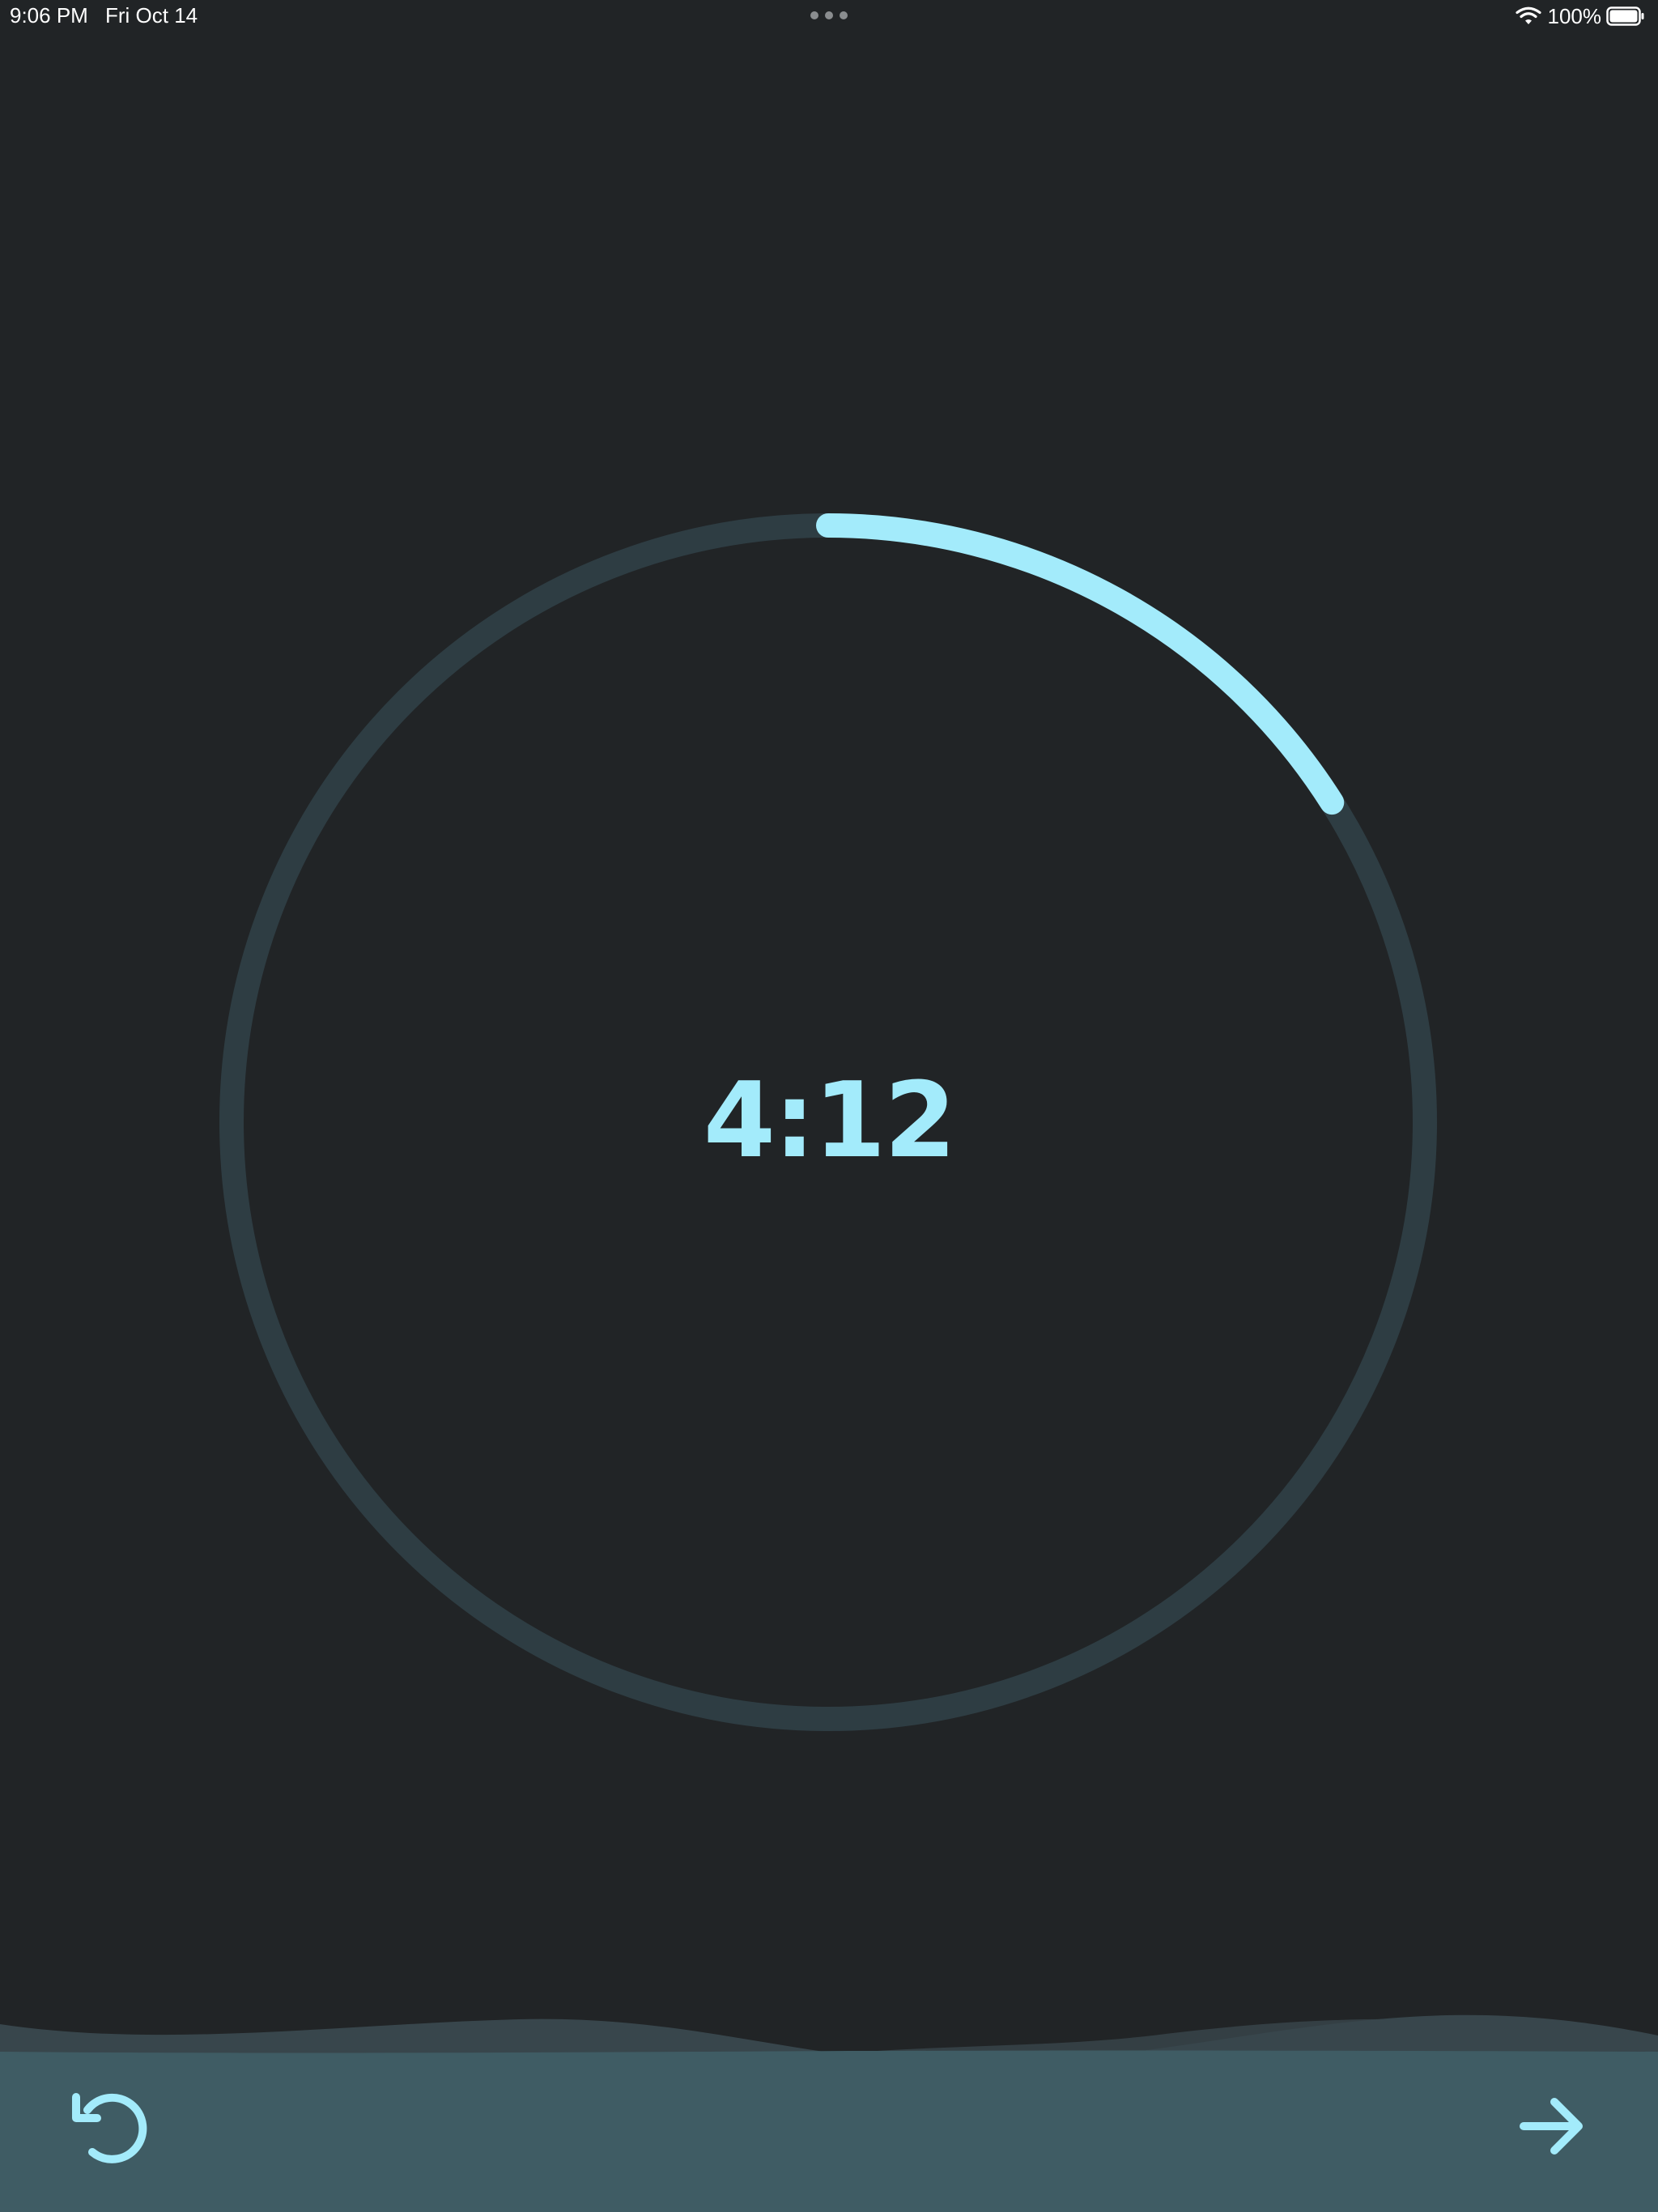 Image resolution: width=1658 pixels, height=2212 pixels. I want to click on reset-icon, so click(109, 2128).